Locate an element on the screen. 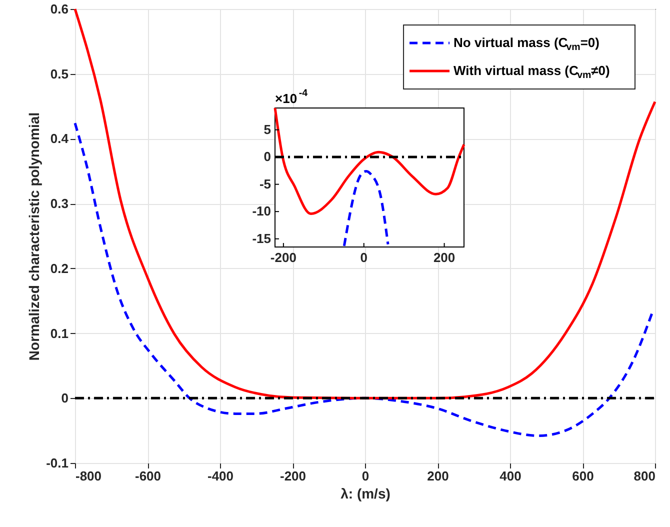  x-tick-label: 800 is located at coordinates (645, 476).